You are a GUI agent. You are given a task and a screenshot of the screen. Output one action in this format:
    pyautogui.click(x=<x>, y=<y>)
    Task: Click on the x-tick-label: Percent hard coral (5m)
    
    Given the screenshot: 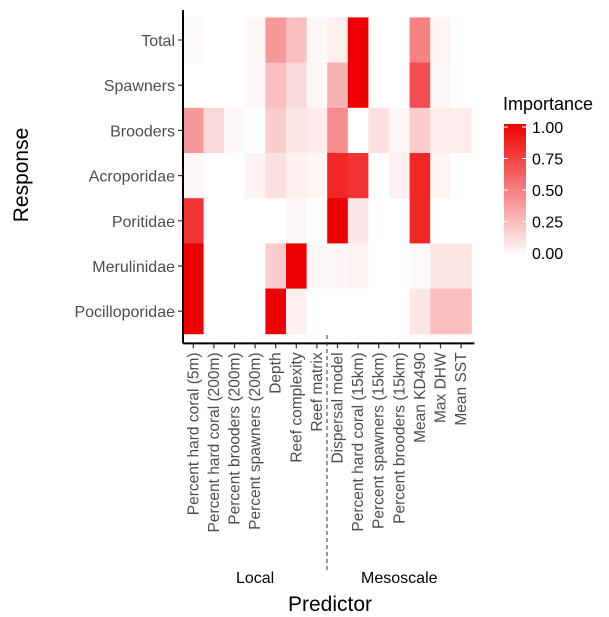 What is the action you would take?
    pyautogui.click(x=193, y=433)
    